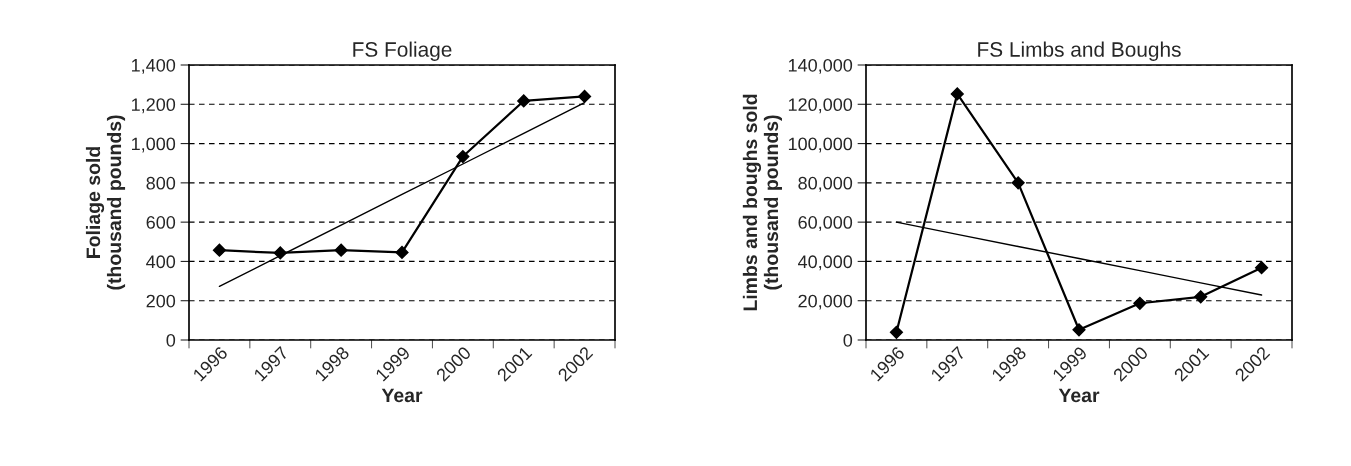 Image resolution: width=1351 pixels, height=466 pixels. I want to click on y-tick-label: 1,400, so click(154, 66).